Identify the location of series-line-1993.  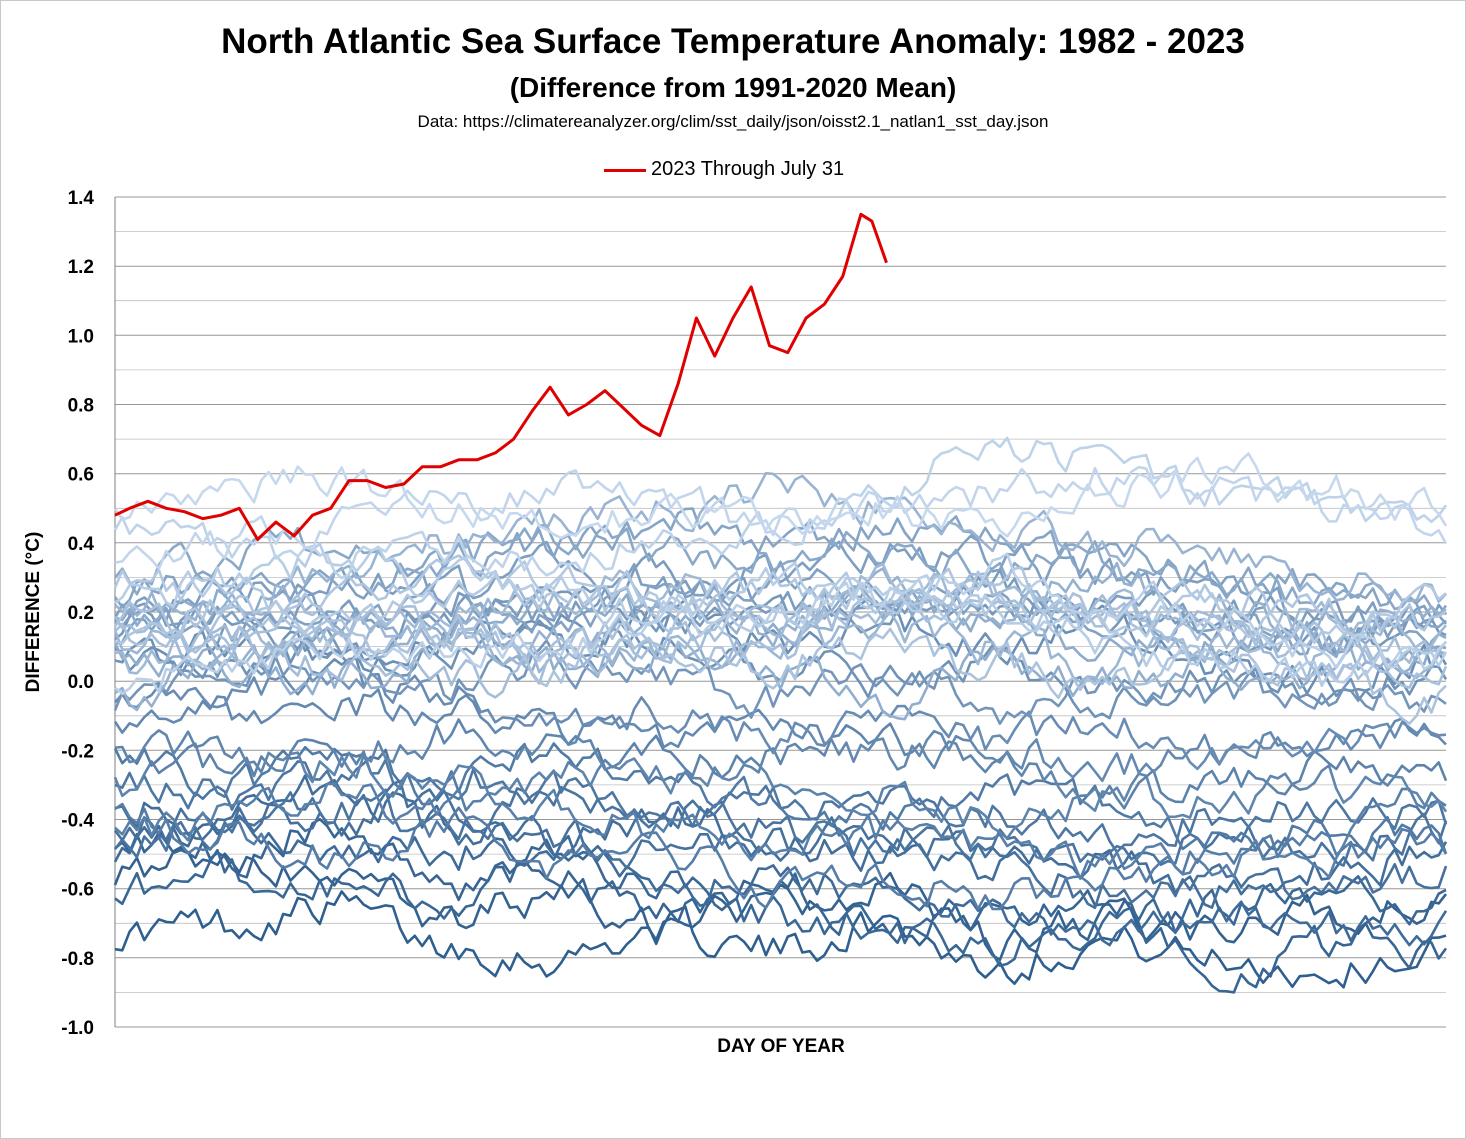
(780, 831).